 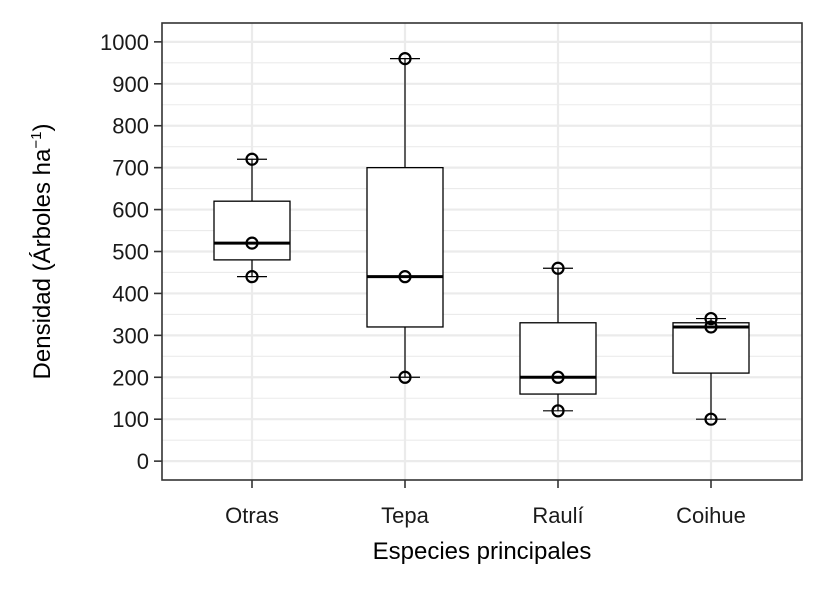 What do you see at coordinates (130, 377) in the screenshot?
I see `y-tick-label: 200` at bounding box center [130, 377].